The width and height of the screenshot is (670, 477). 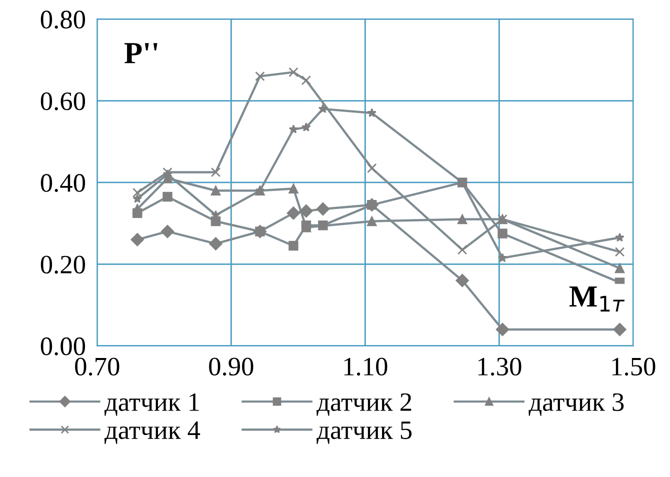 What do you see at coordinates (364, 404) in the screenshot?
I see `legend-label: датчик 2` at bounding box center [364, 404].